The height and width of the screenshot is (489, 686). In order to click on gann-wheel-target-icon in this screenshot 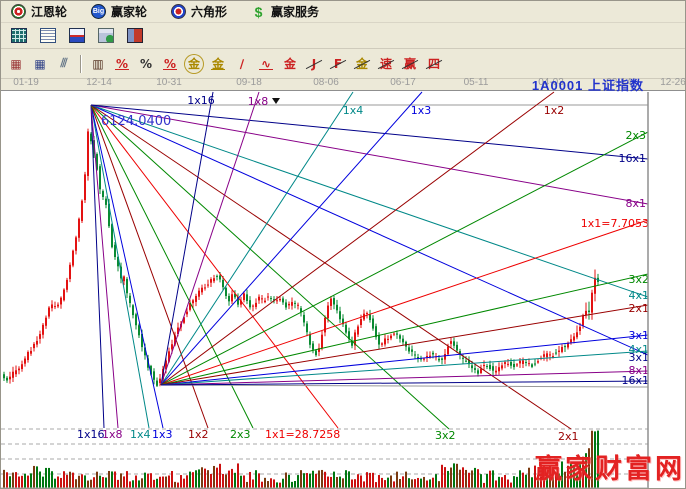, I will do `click(18, 11)`.